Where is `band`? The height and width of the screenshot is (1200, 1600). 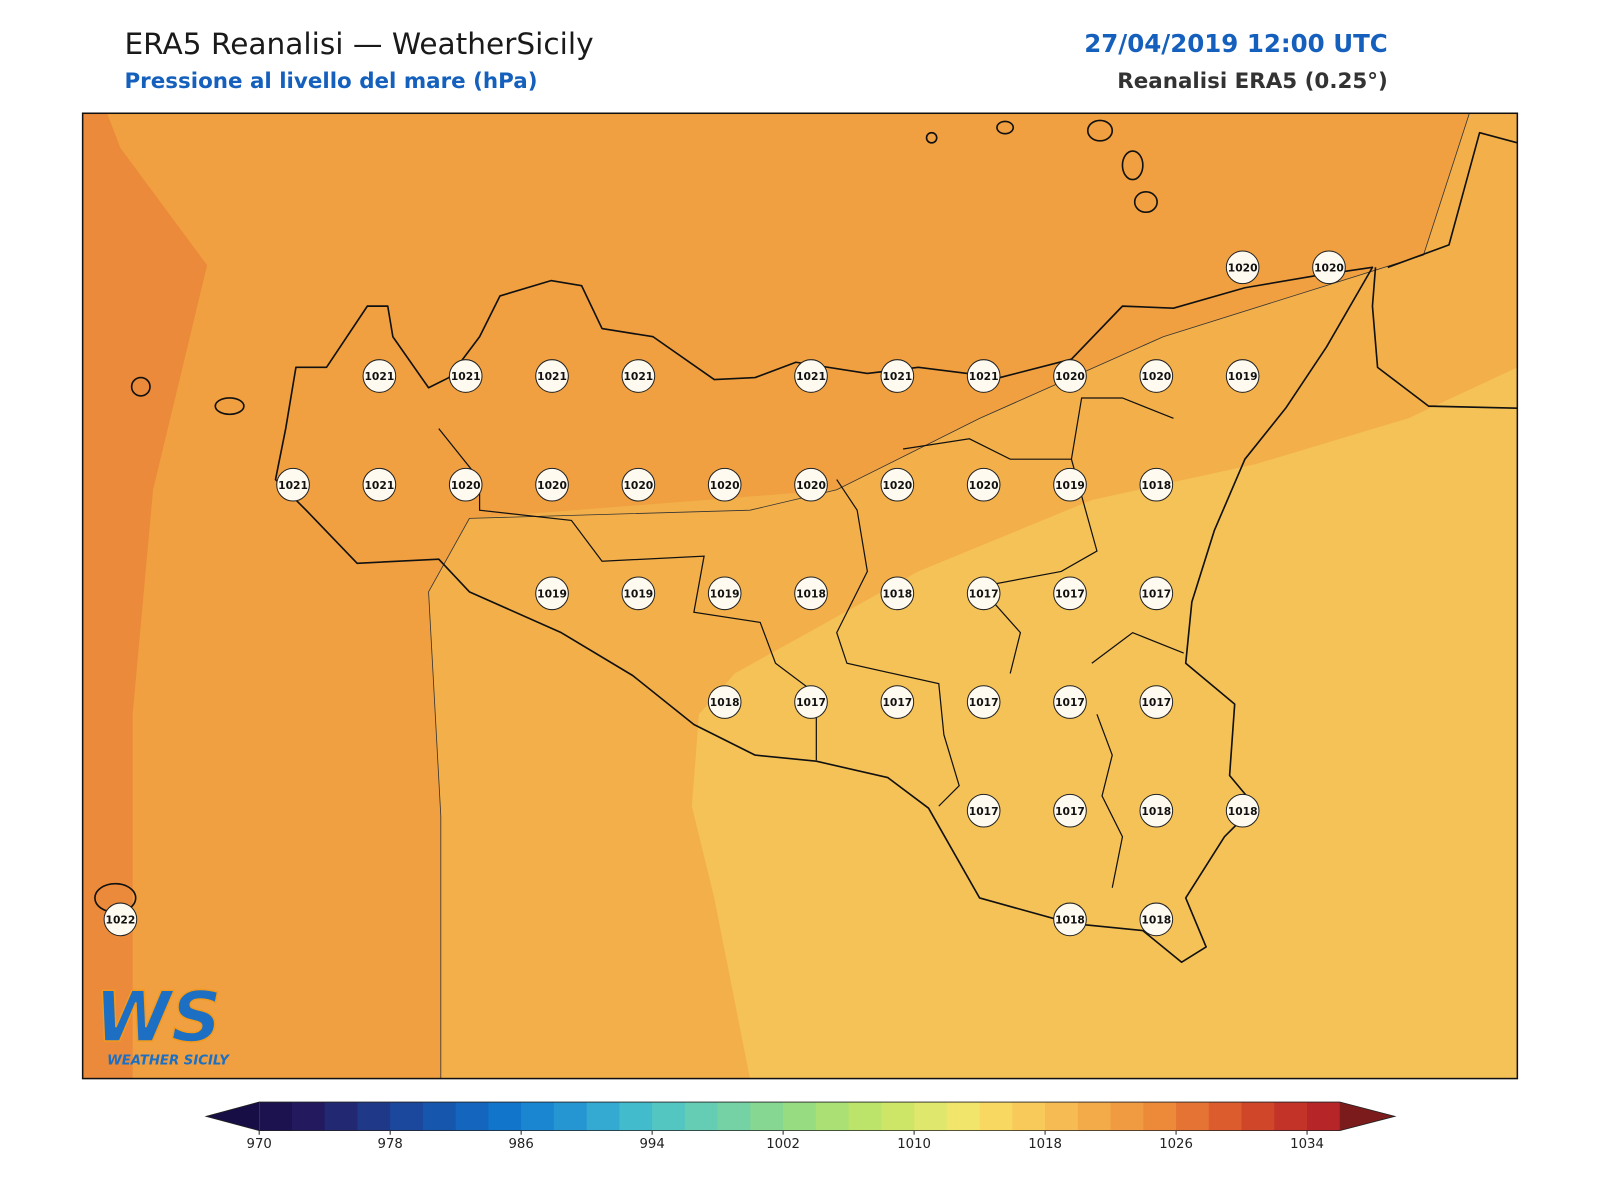 band is located at coordinates (145, 596).